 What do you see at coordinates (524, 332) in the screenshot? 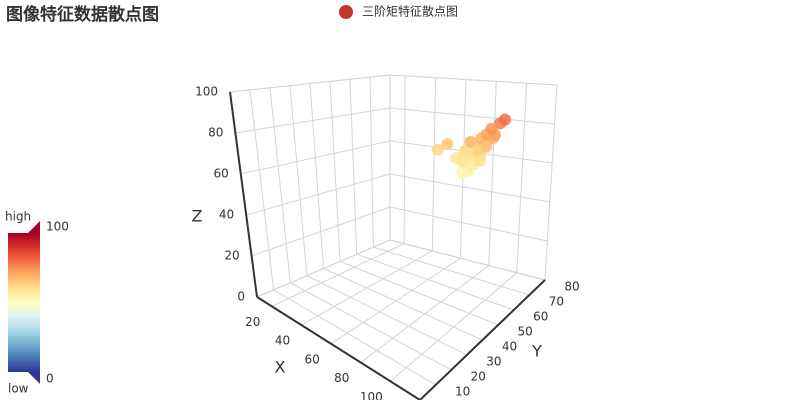
I see `y-tick-label: 50` at bounding box center [524, 332].